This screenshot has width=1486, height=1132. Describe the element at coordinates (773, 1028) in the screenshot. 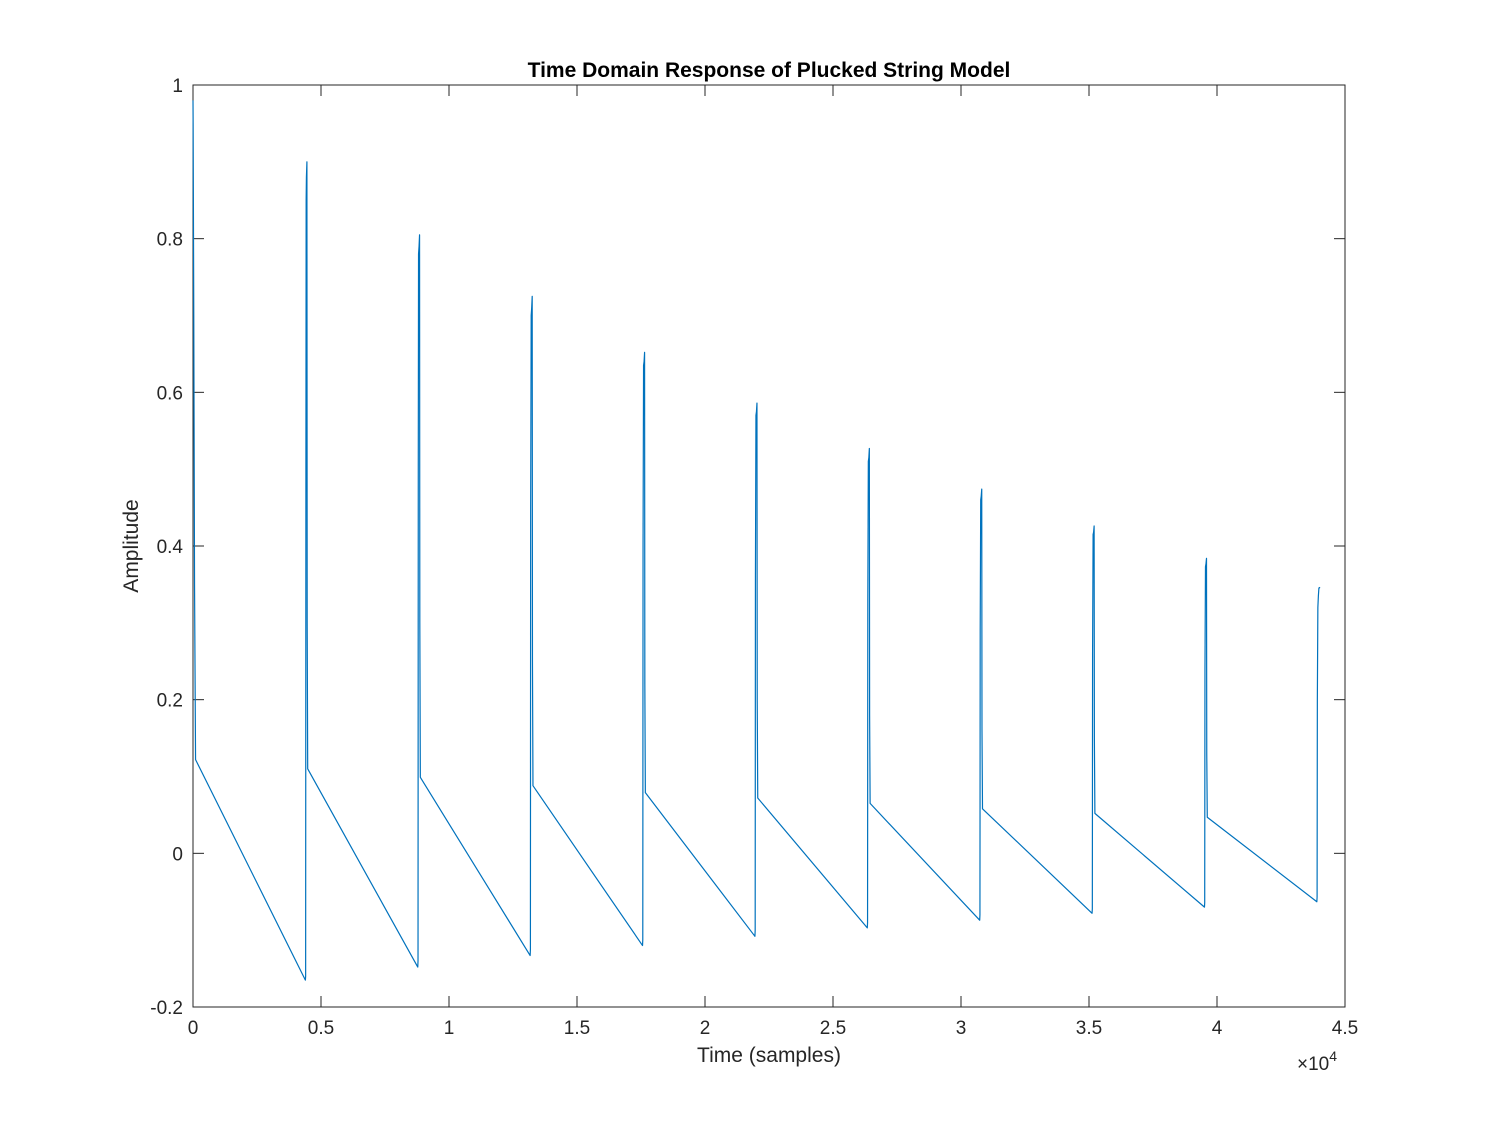

I see `x-tick-labels: 0 0.5 1 1.5 2 2.5 3 3.5 4 4.5` at that location.